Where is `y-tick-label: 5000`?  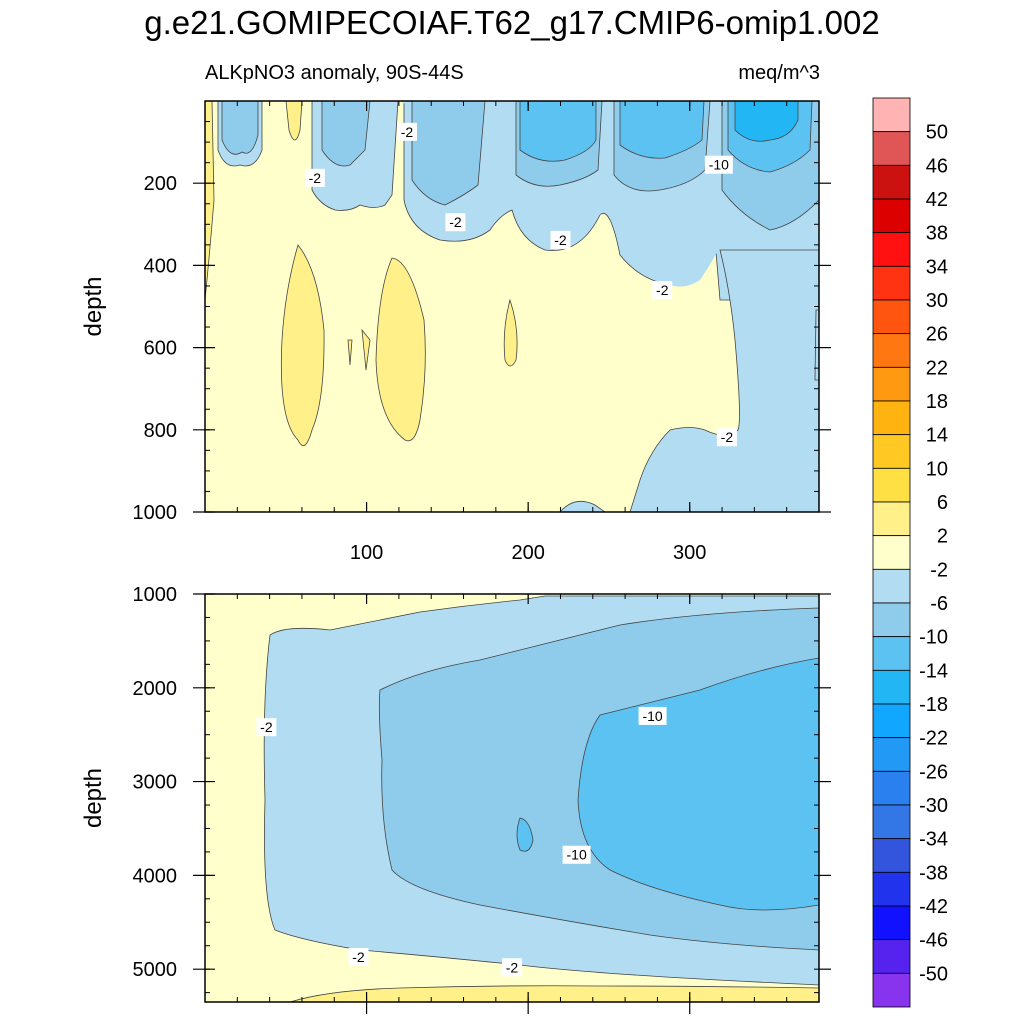 y-tick-label: 5000 is located at coordinates (155, 970).